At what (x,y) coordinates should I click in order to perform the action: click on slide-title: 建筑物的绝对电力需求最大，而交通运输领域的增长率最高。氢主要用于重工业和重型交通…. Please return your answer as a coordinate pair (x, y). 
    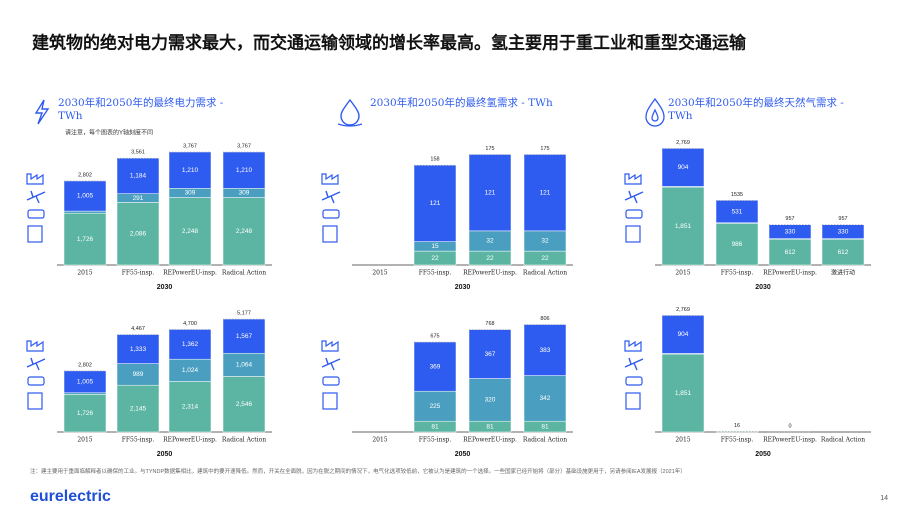
    Looking at the image, I should click on (389, 42).